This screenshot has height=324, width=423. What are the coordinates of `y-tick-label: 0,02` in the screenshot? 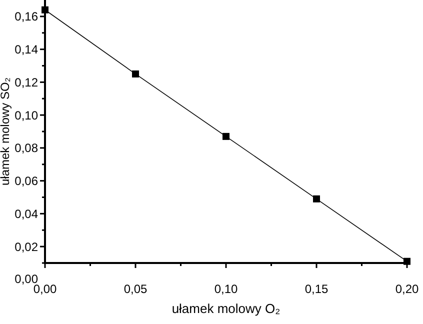 It's located at (26, 247).